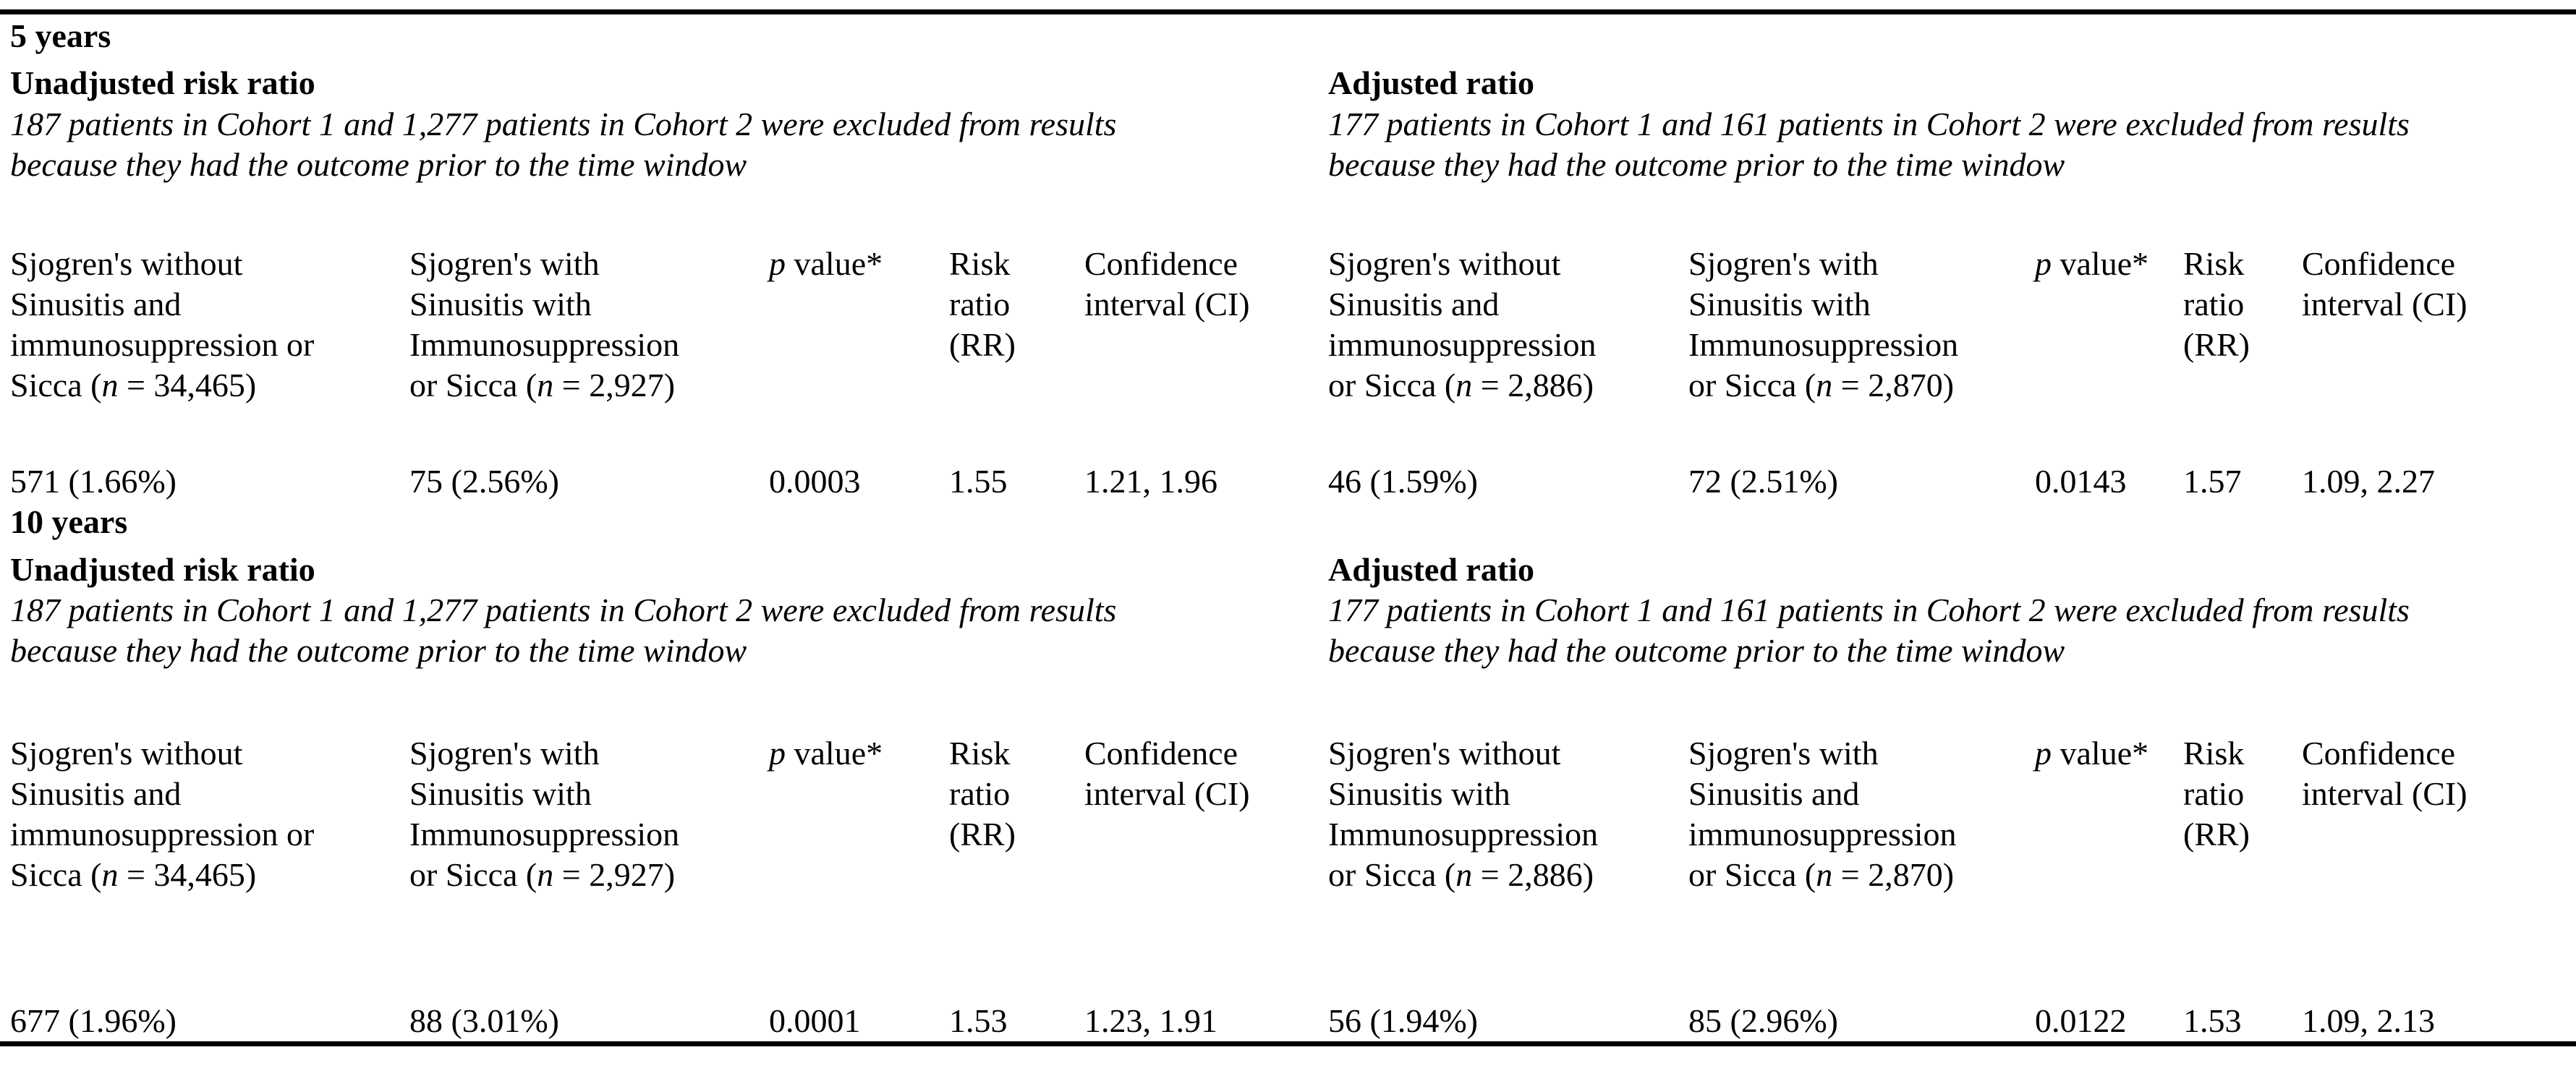 Image resolution: width=2576 pixels, height=1076 pixels. What do you see at coordinates (1403, 1020) in the screenshot?
I see `value-cohort1-events-adjusted-10y: 56 (1.94%)` at bounding box center [1403, 1020].